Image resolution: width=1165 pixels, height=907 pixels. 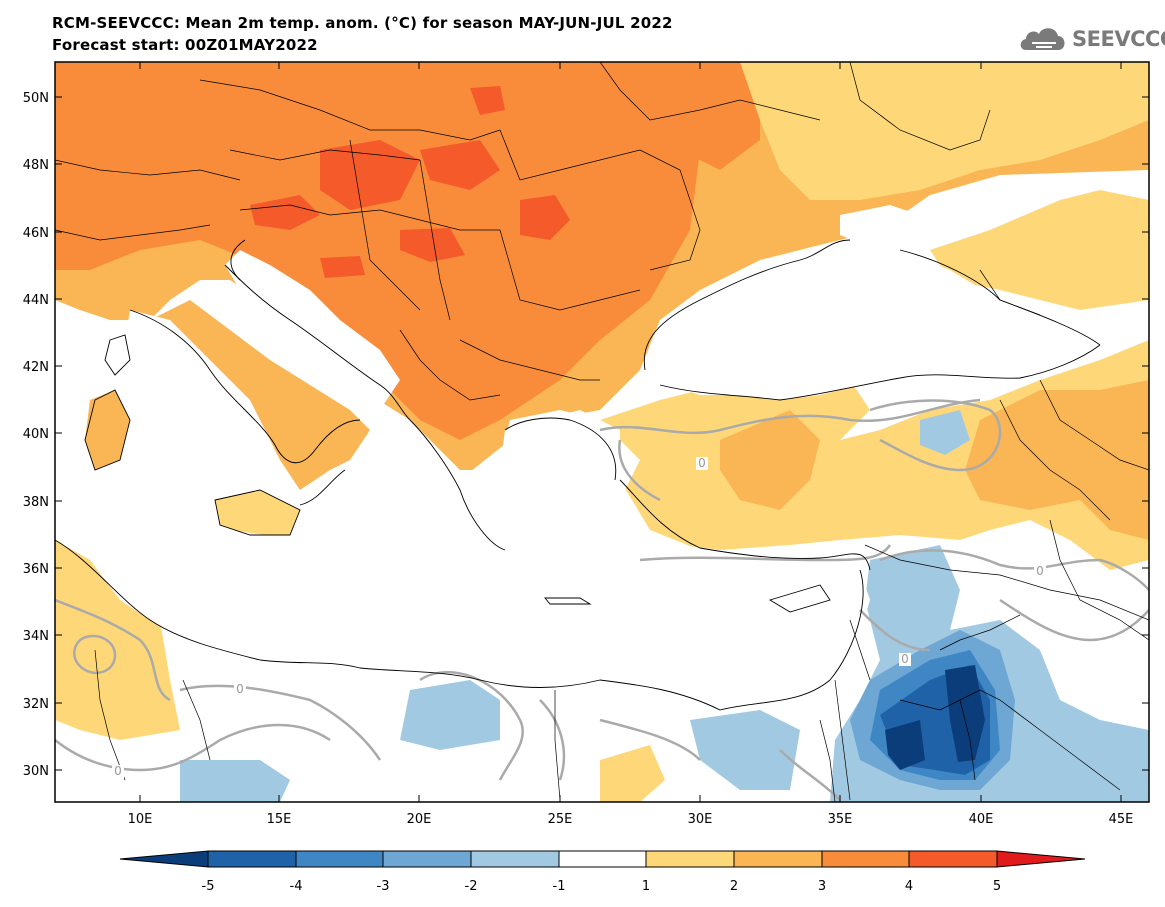 I want to click on colorbar-arrow-left, so click(x=164, y=859).